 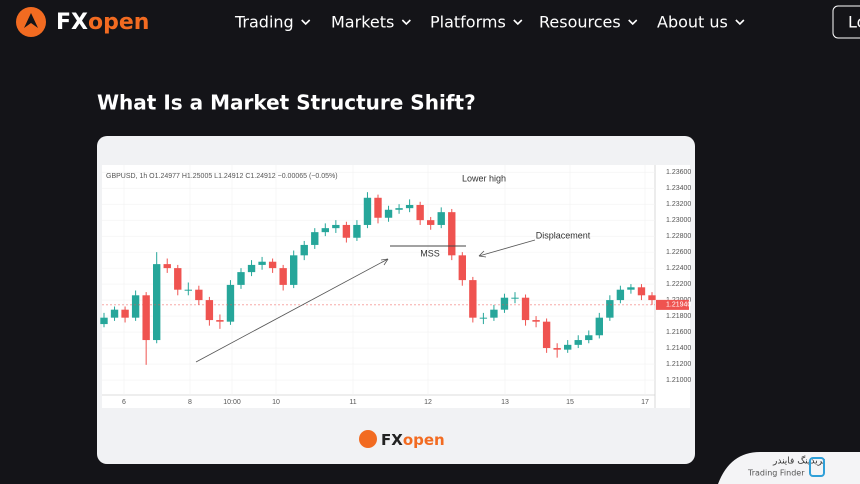 I want to click on menu-item: Markets, so click(x=362, y=22).